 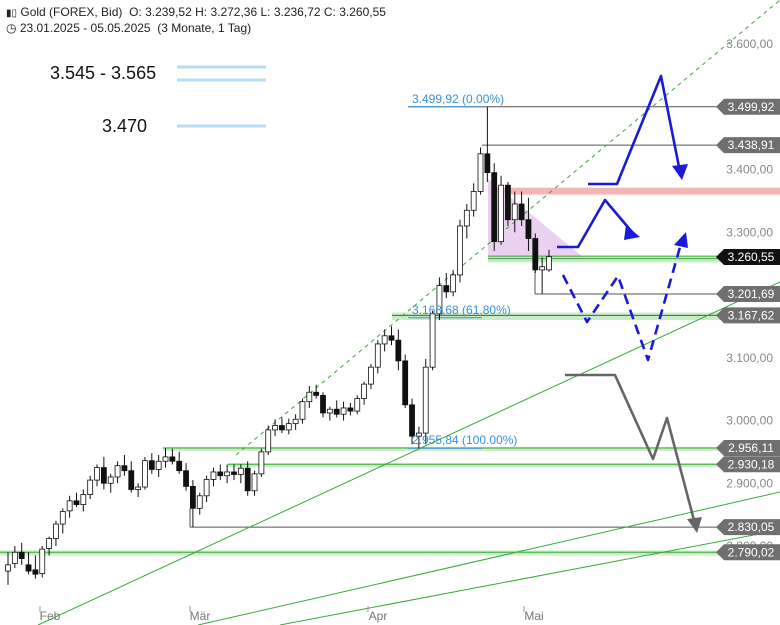 I want to click on period-label: (3 Monate, 1 Tag), so click(x=204, y=28).